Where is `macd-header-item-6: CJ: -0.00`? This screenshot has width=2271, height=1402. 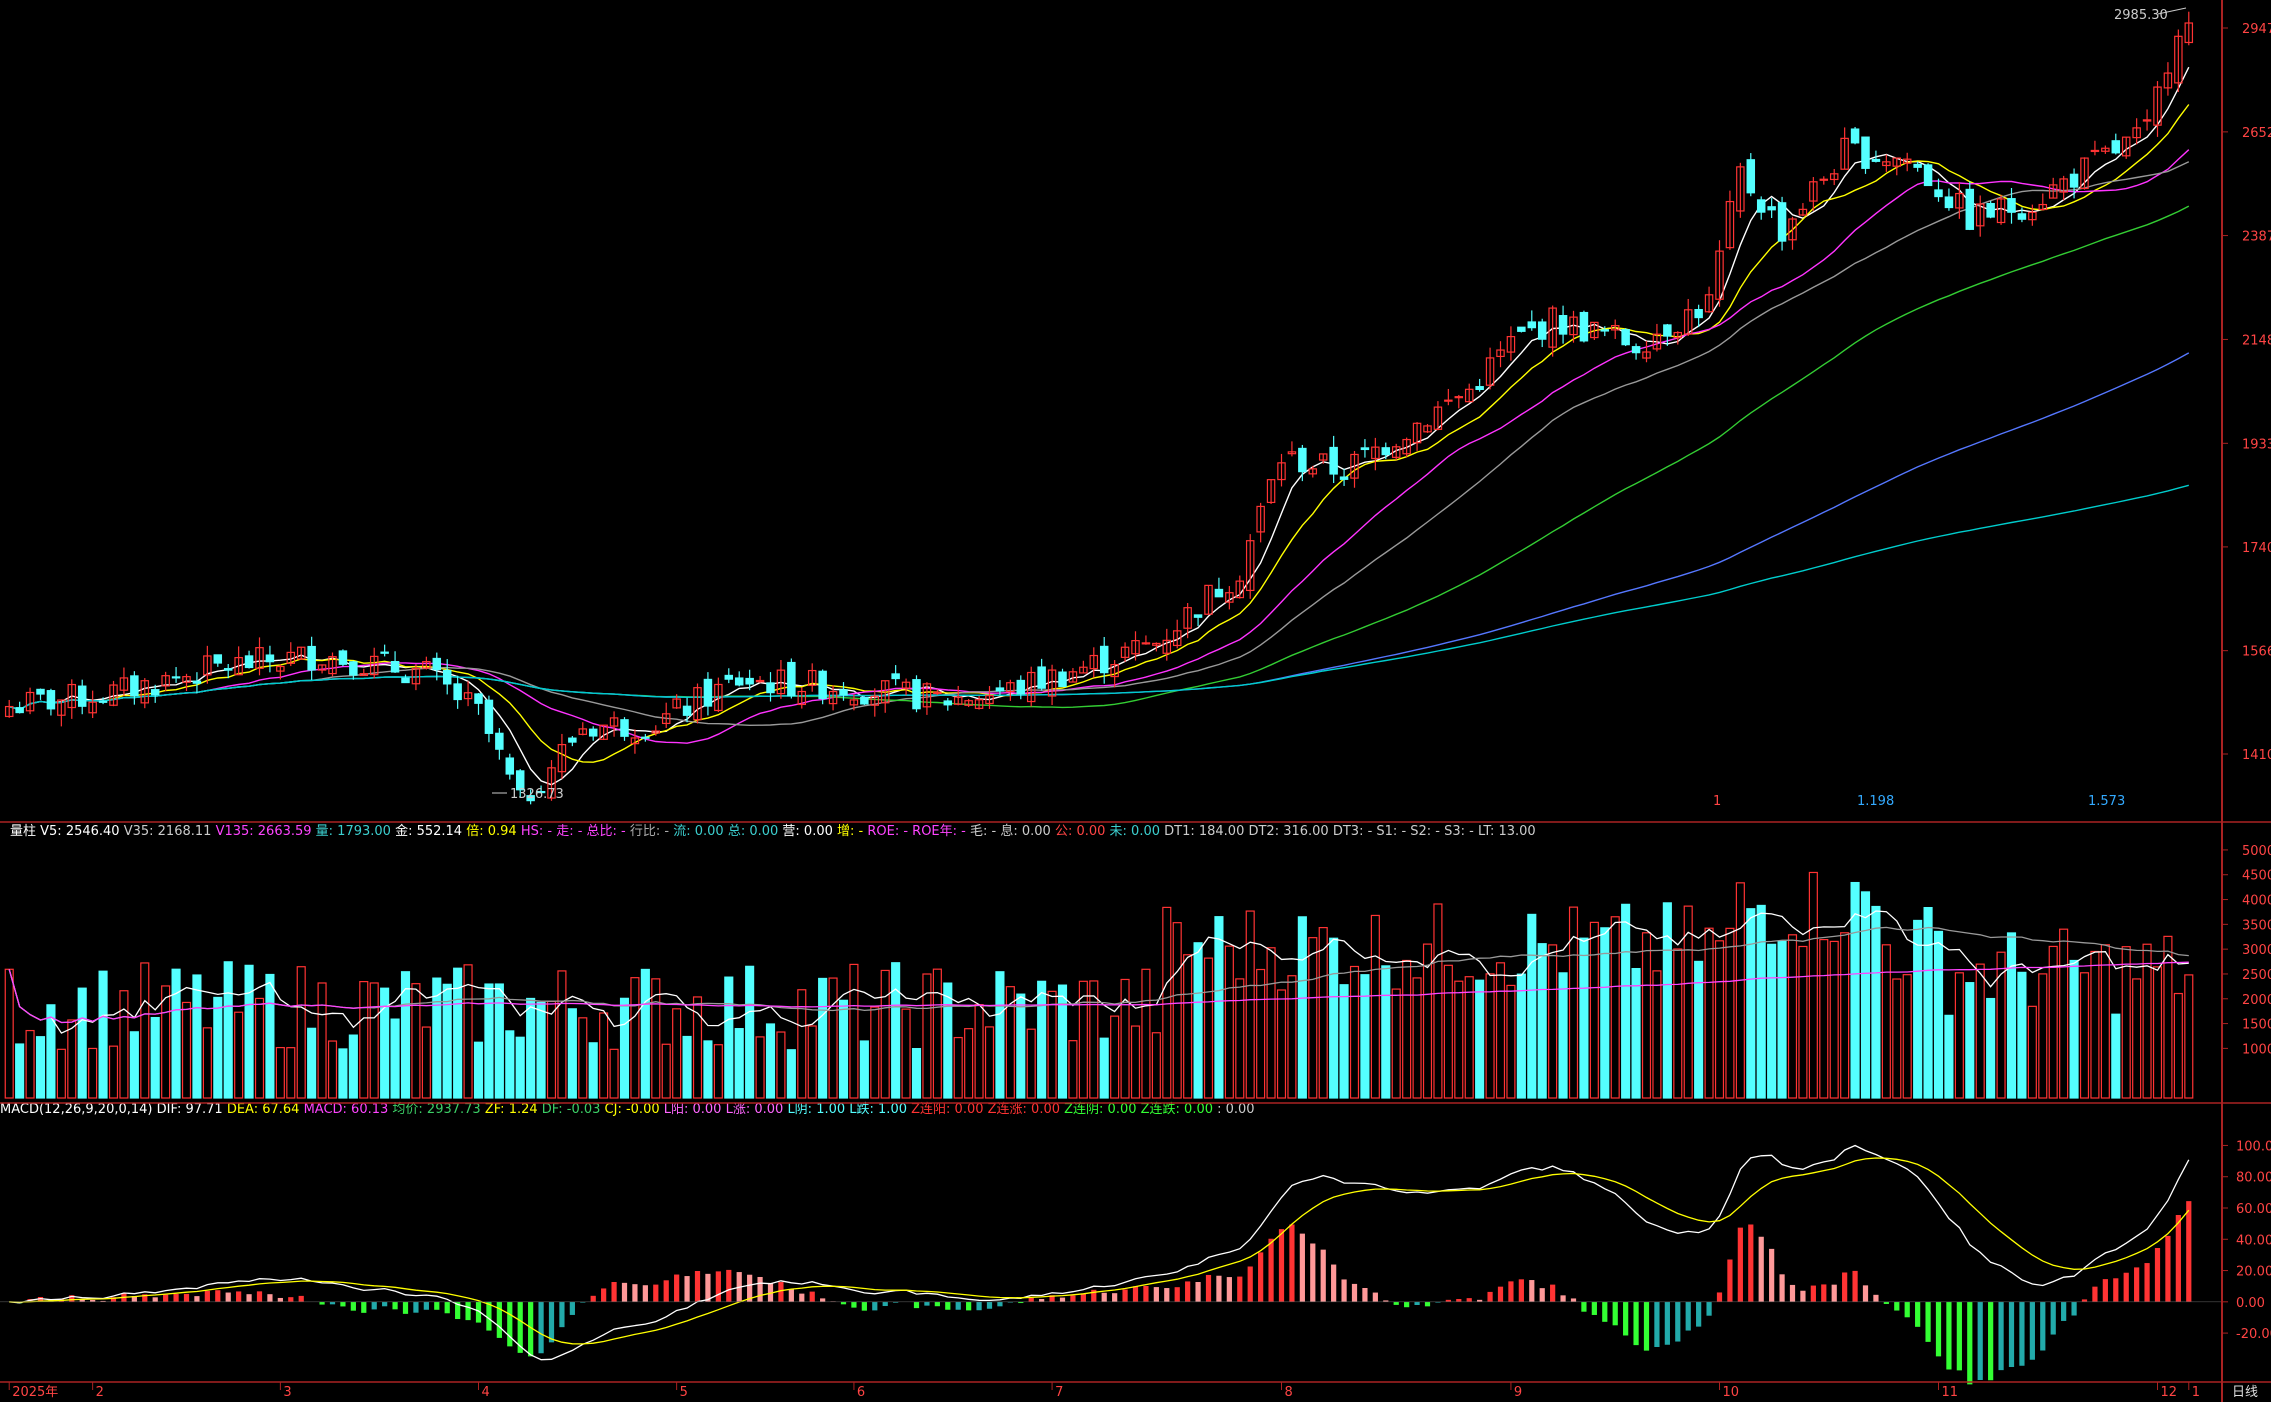
macd-header-item-6: CJ: -0.00 is located at coordinates (634, 1109).